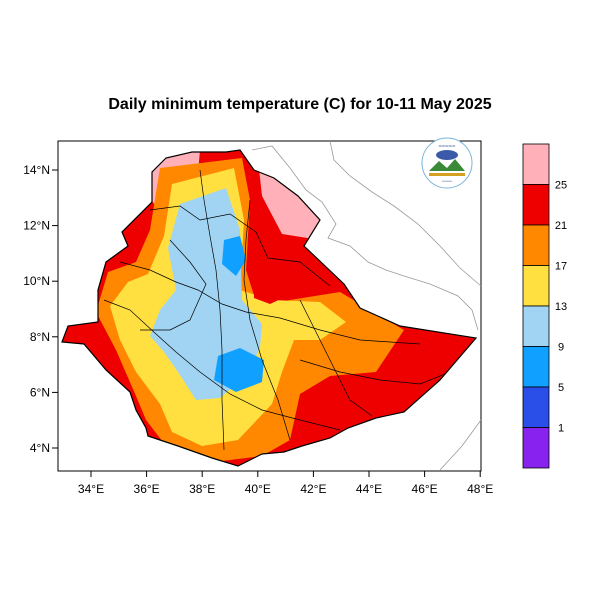 The width and height of the screenshot is (600, 600). I want to click on y-tick-label: 10°N, so click(36, 281).